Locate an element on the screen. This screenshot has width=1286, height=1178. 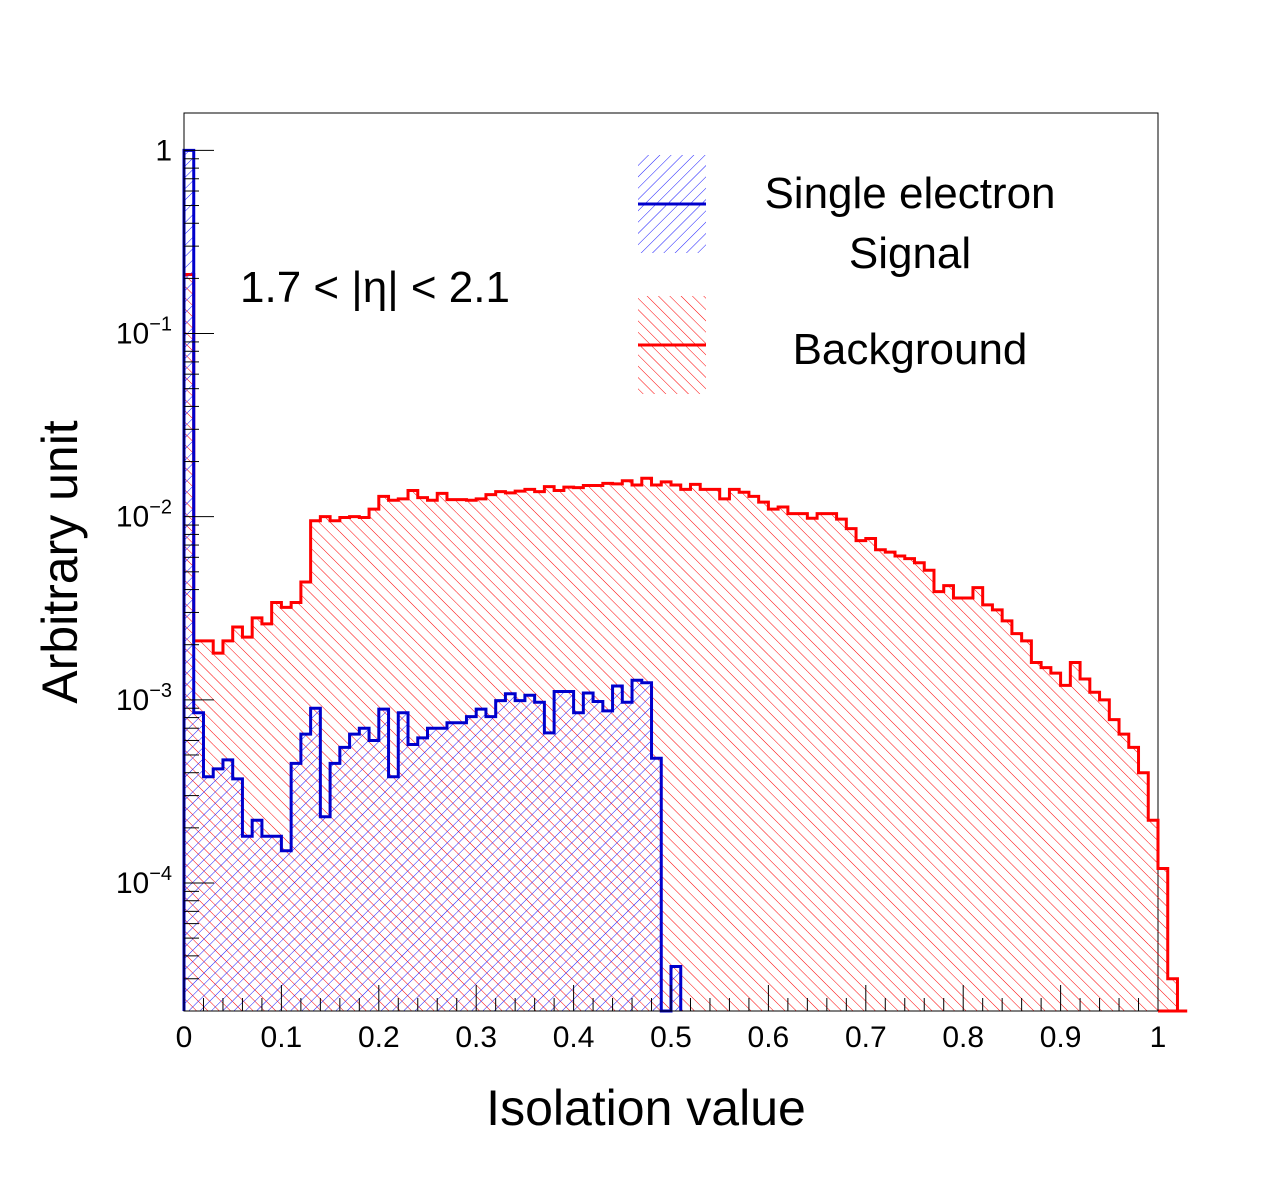
x-tick-label: 0.6 is located at coordinates (769, 1037).